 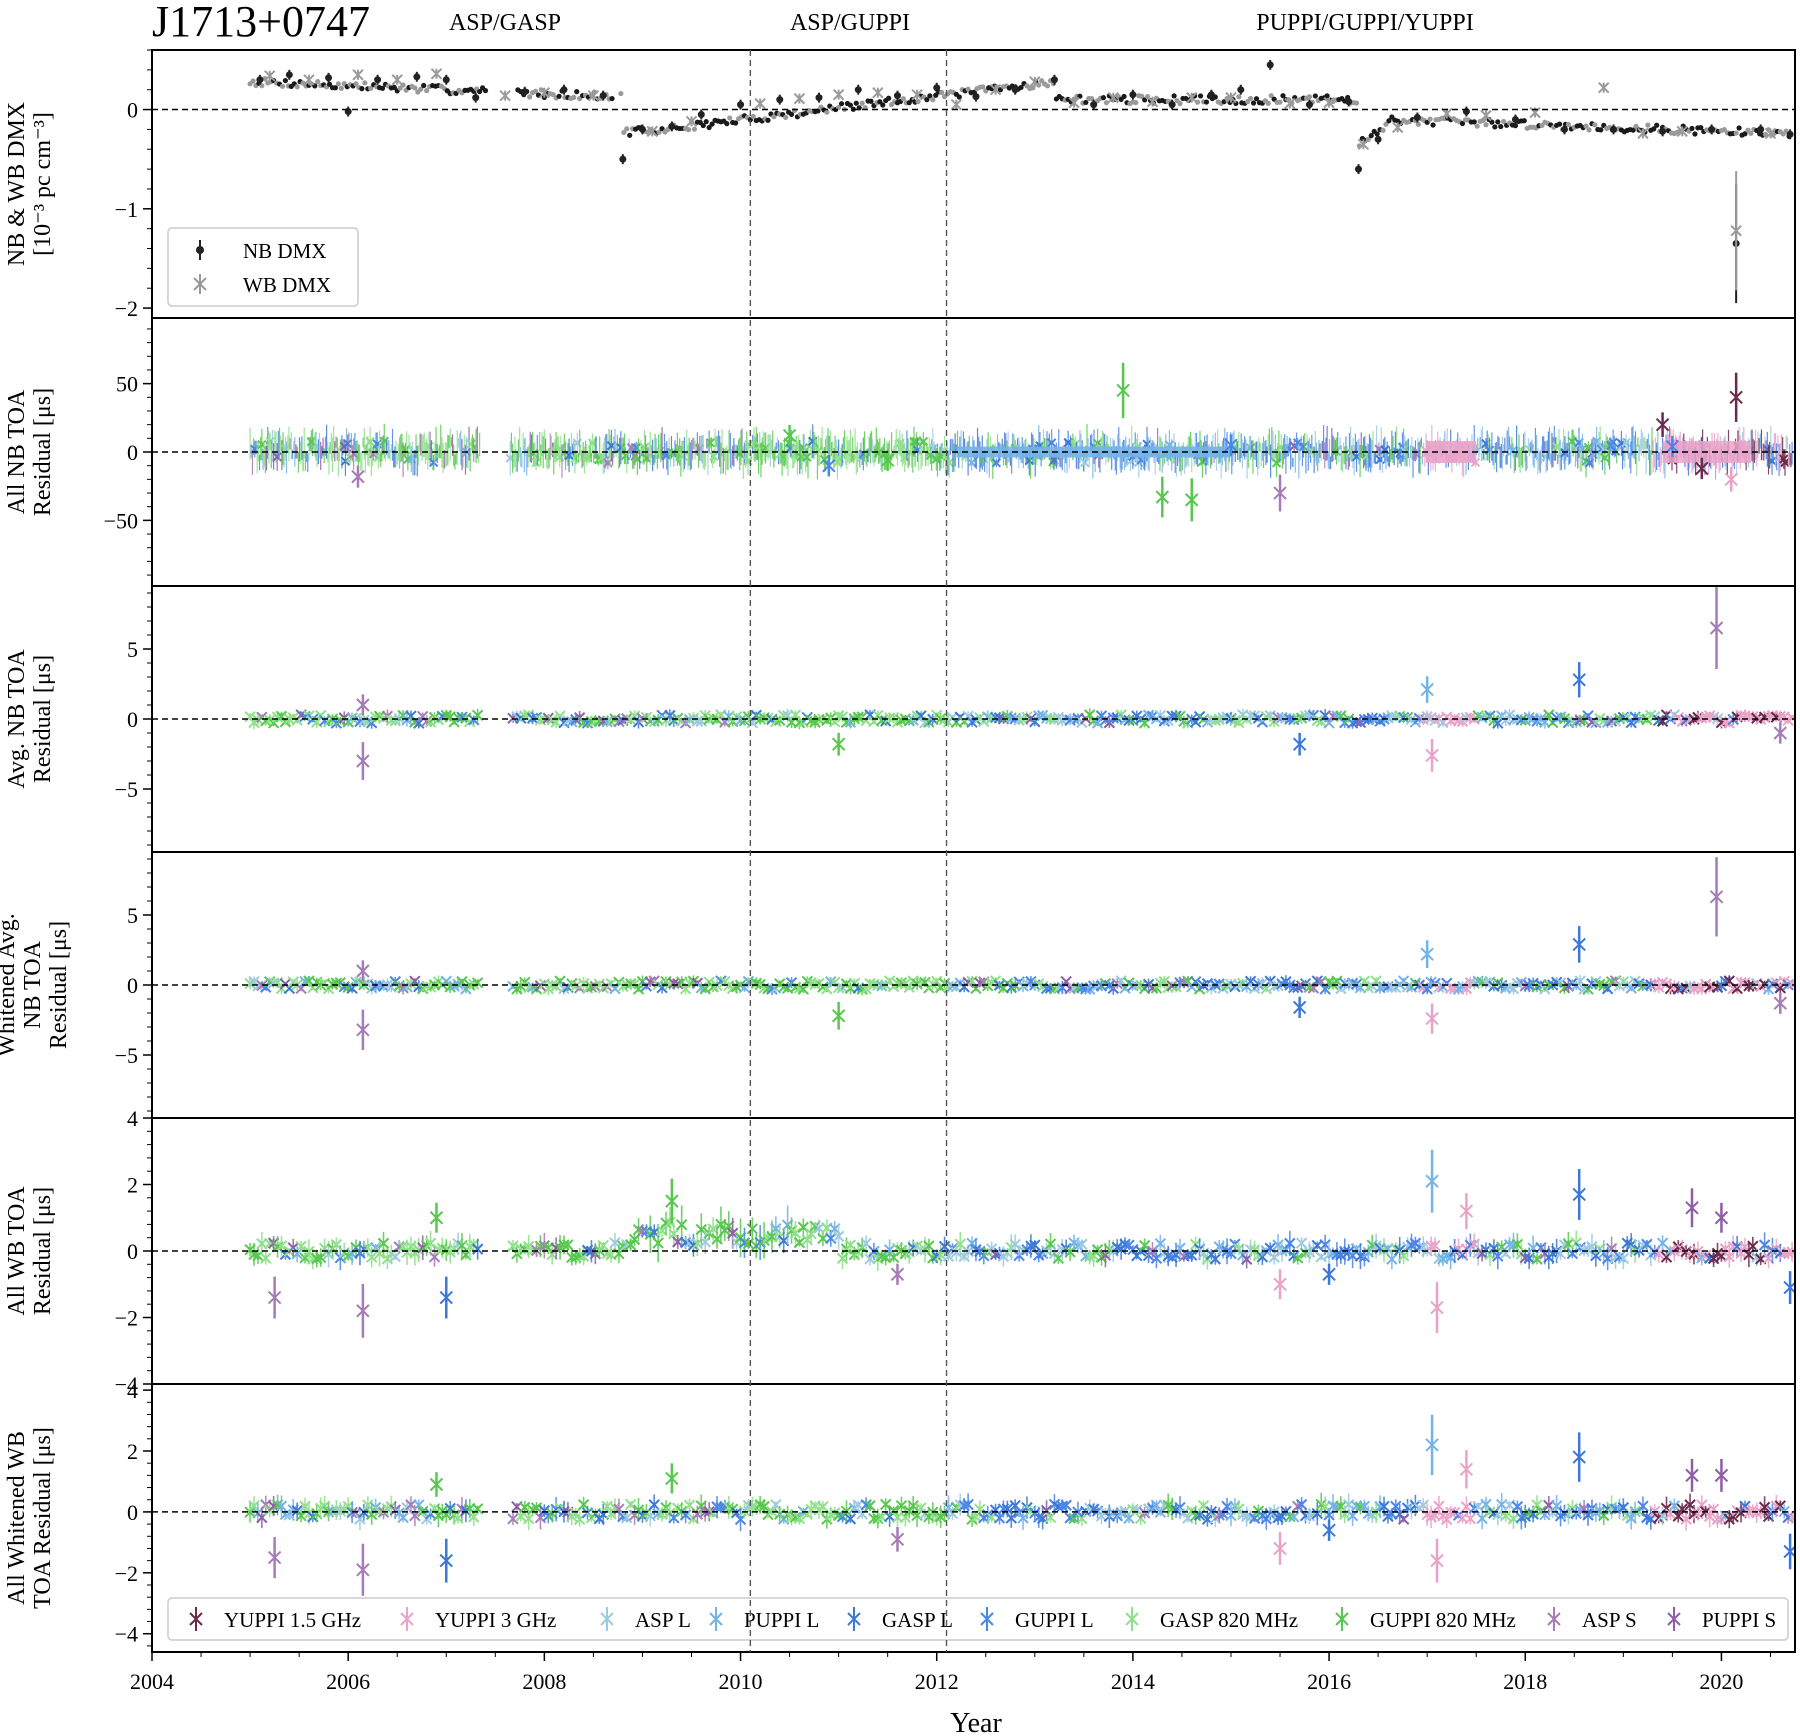 I want to click on plot-area, so click(x=1019, y=953).